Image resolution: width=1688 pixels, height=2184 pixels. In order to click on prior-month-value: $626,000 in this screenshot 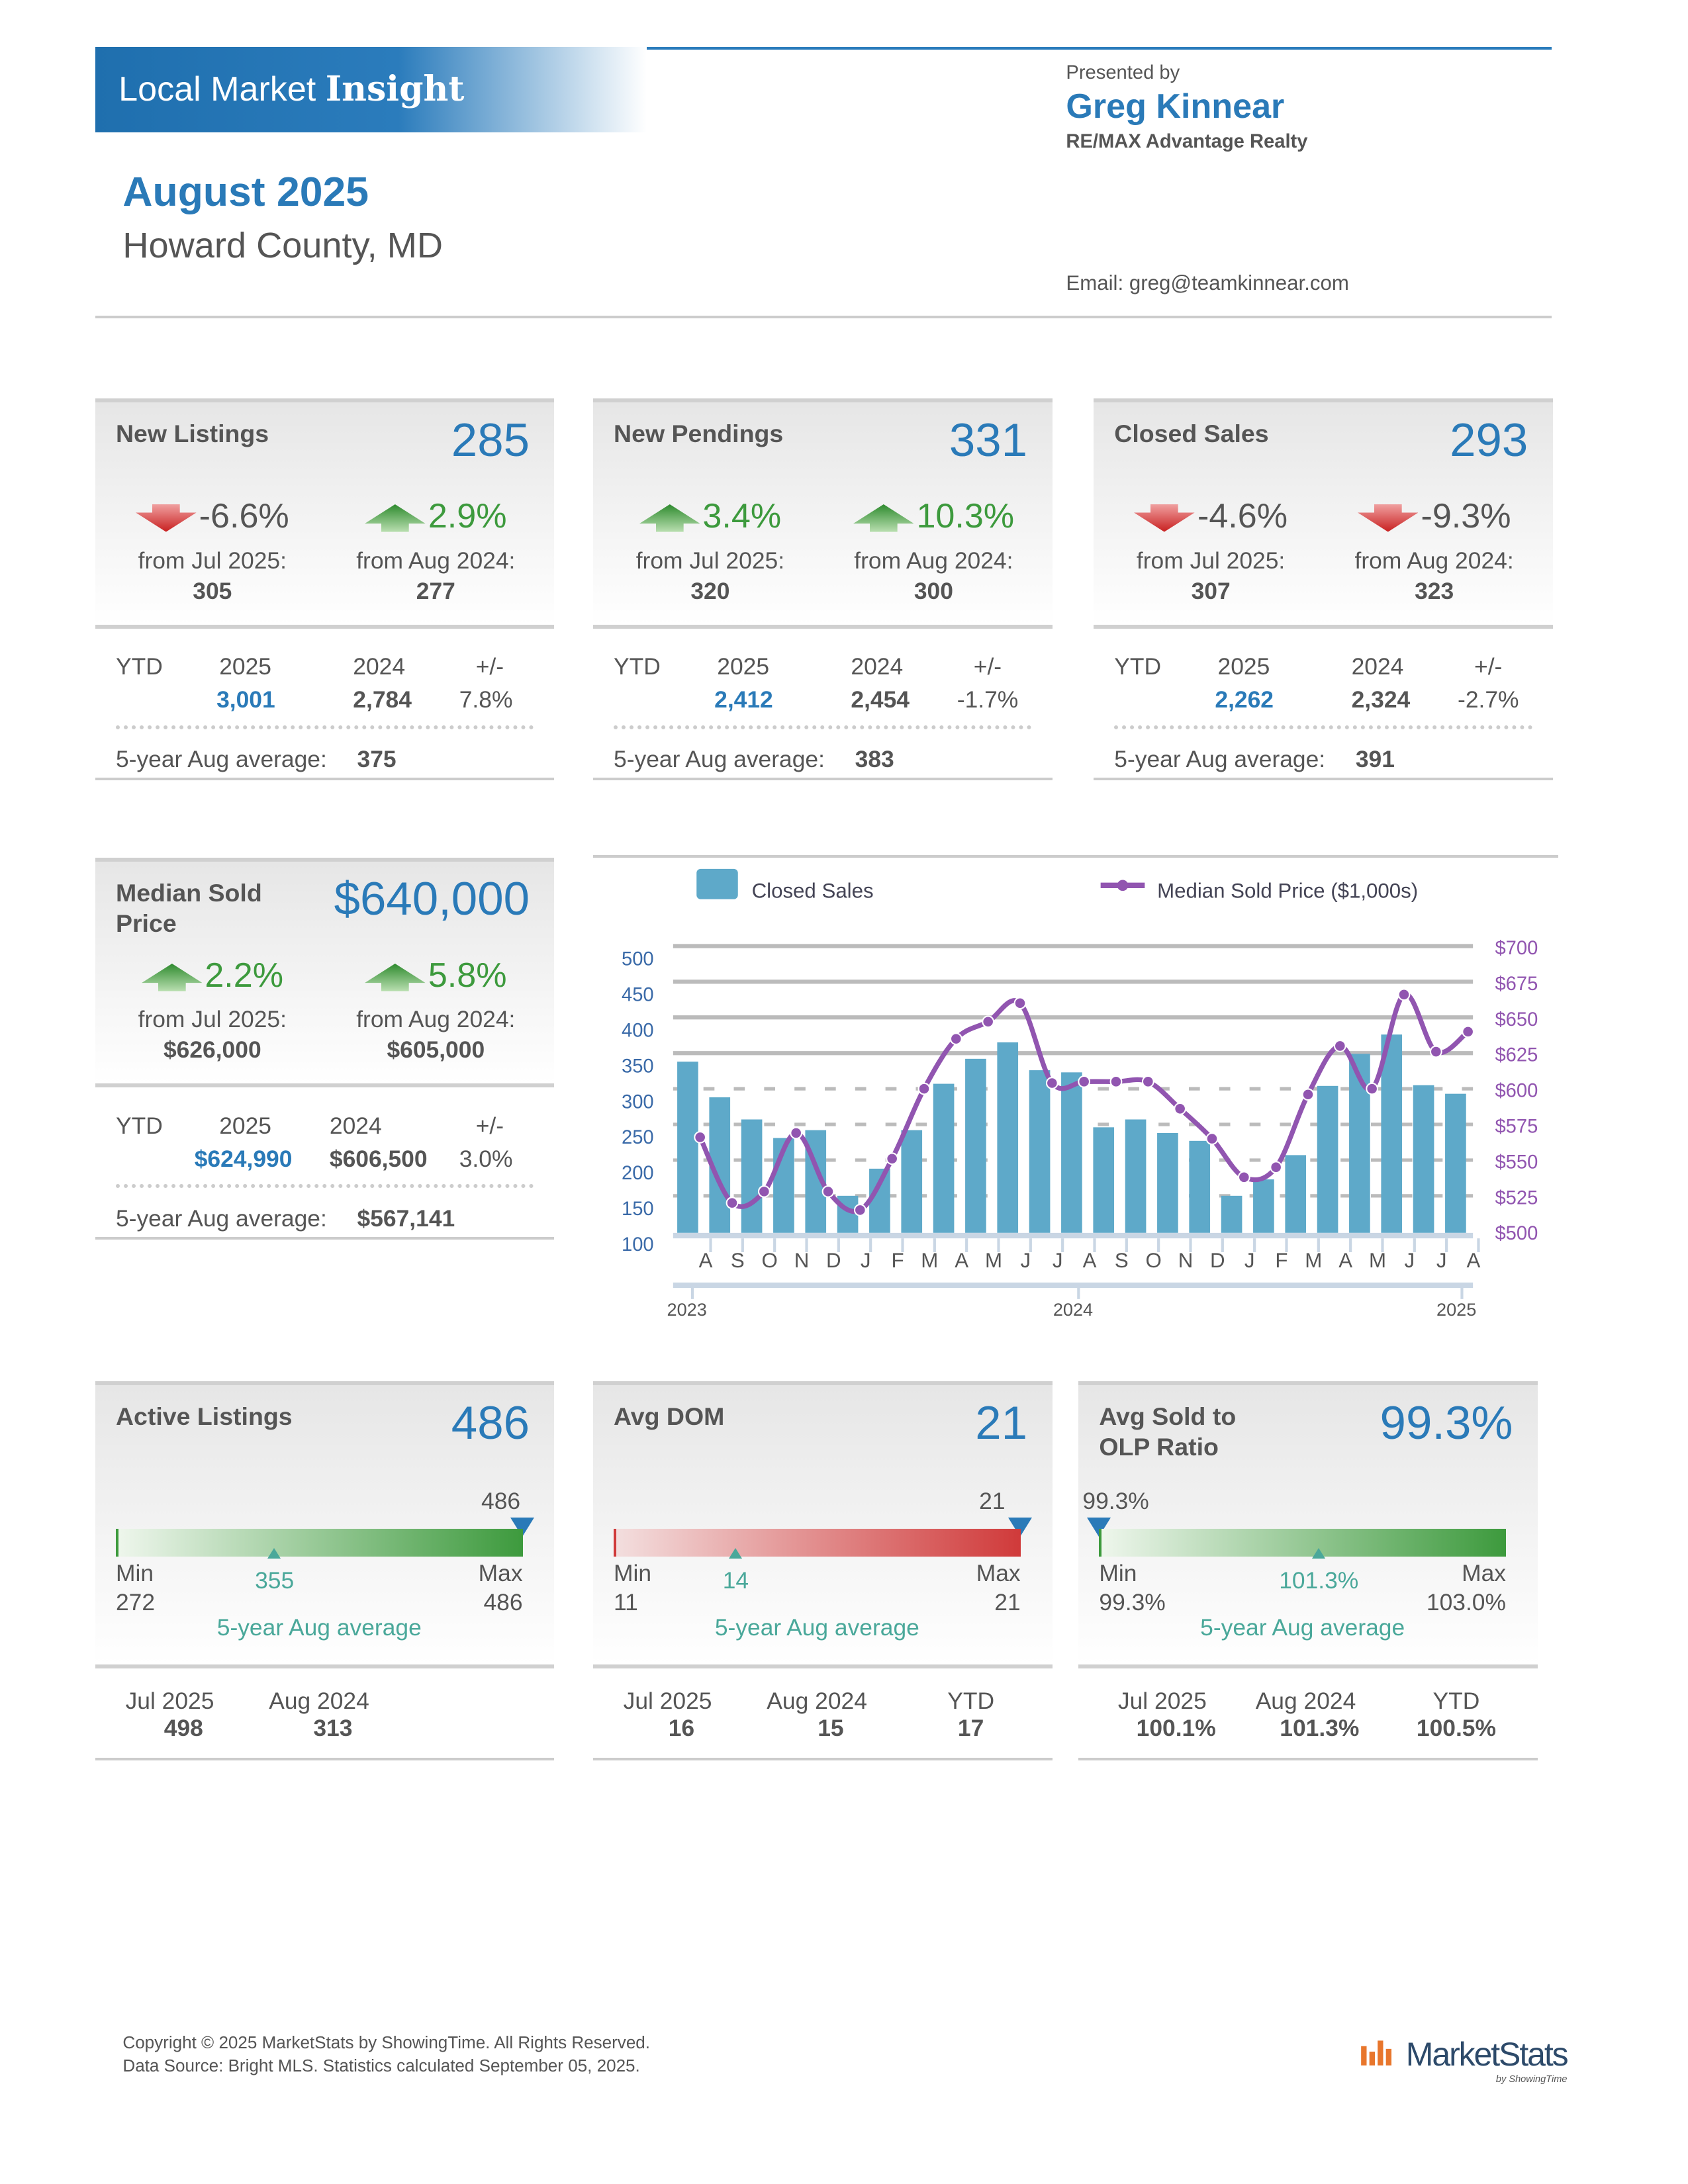, I will do `click(212, 1050)`.